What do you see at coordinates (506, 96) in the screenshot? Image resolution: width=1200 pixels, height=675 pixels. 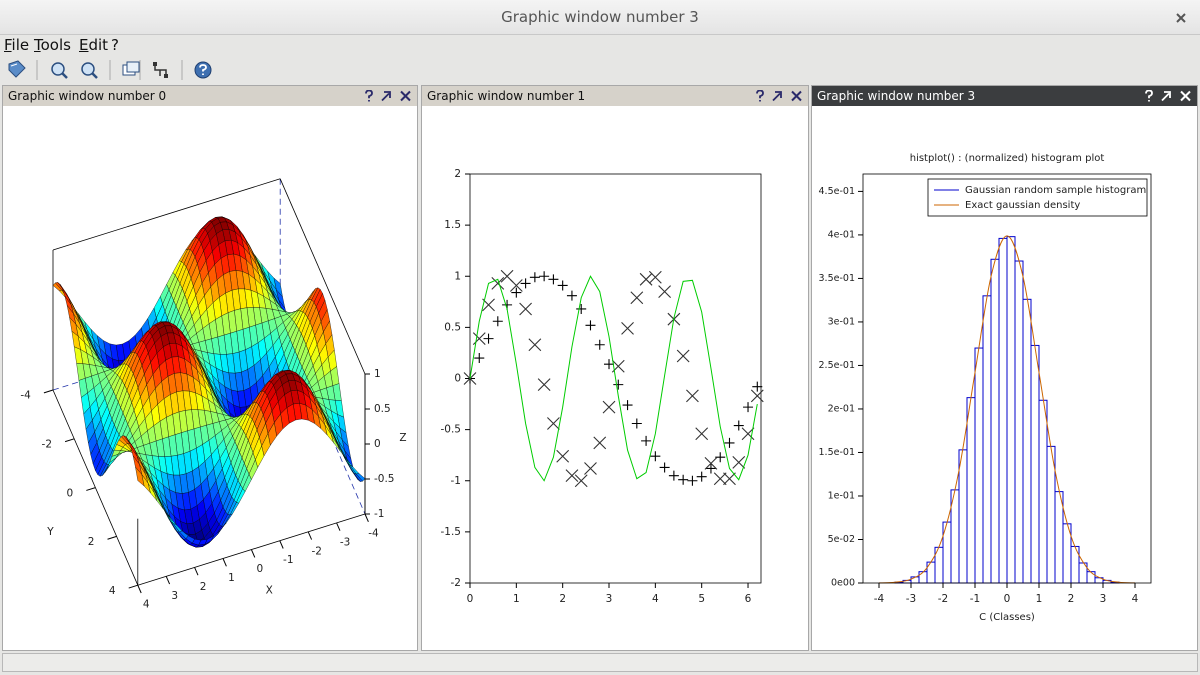 I see `panel-title: Graphic window number 1` at bounding box center [506, 96].